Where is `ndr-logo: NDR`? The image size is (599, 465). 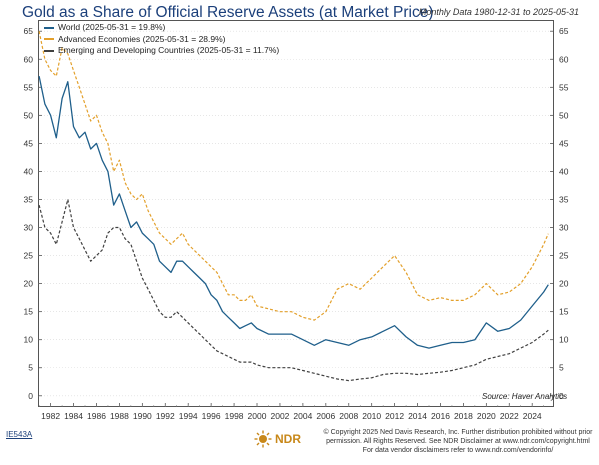
ndr-logo: NDR is located at coordinates (277, 439).